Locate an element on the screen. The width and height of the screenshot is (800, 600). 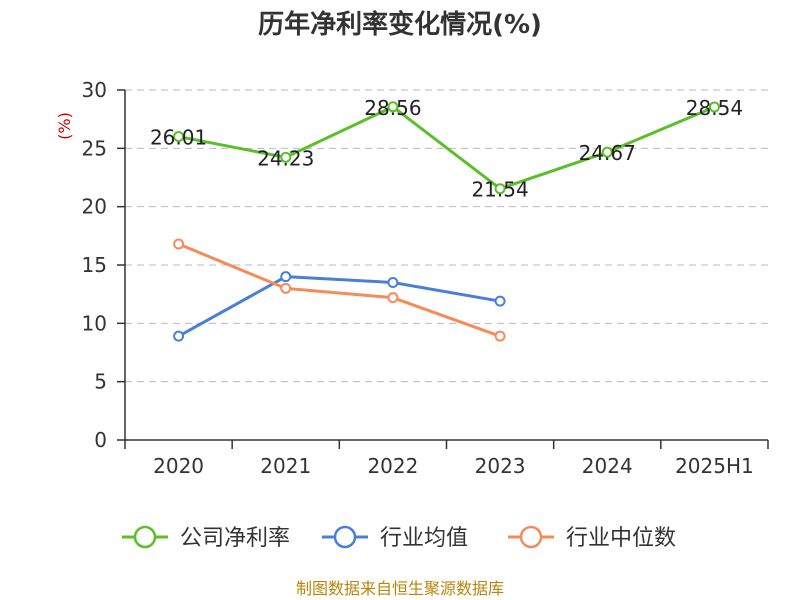
legend-item-0: 公司净利率 is located at coordinates (206, 538).